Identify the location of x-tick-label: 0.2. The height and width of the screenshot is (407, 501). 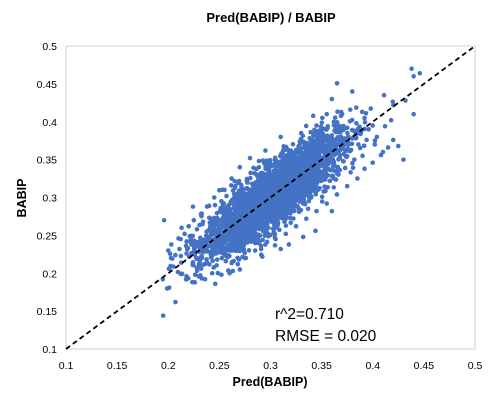
(168, 366).